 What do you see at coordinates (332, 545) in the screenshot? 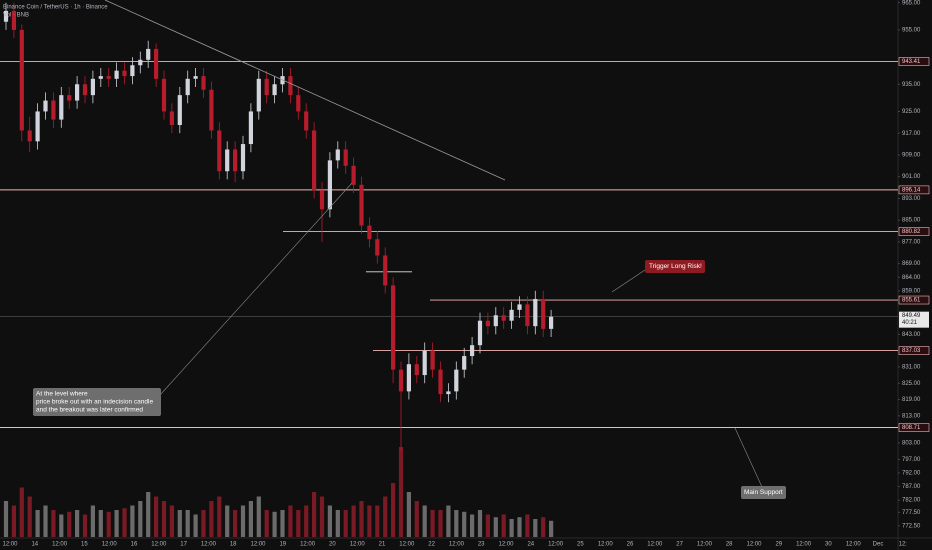
I see `x-tick-label: 20` at bounding box center [332, 545].